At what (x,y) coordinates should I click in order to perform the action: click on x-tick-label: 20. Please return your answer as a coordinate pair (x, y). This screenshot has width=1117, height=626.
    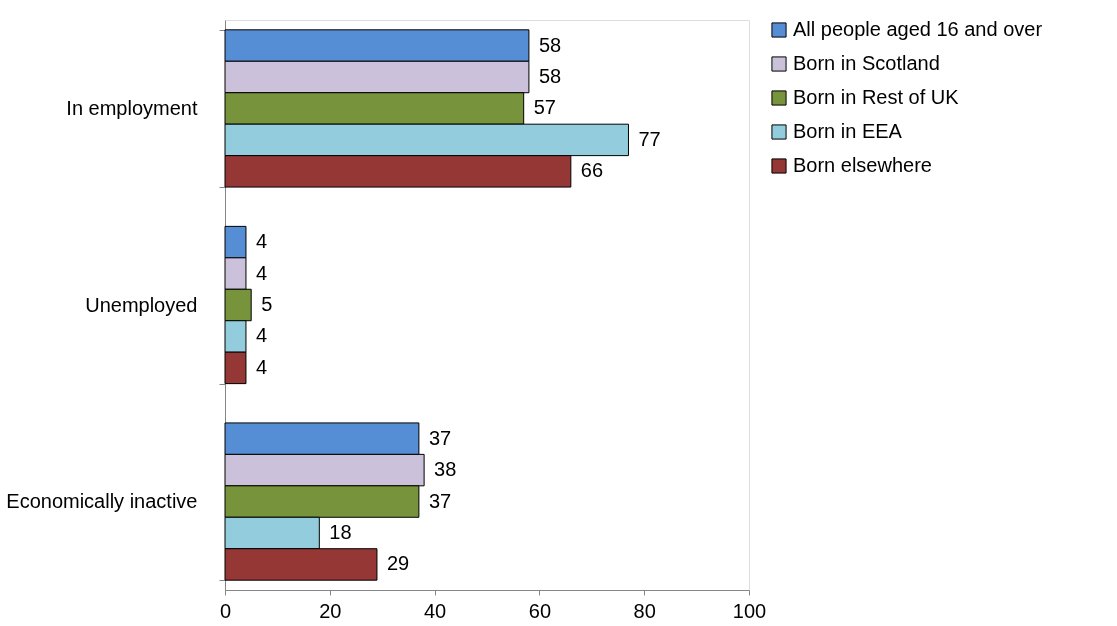
    Looking at the image, I should click on (330, 610).